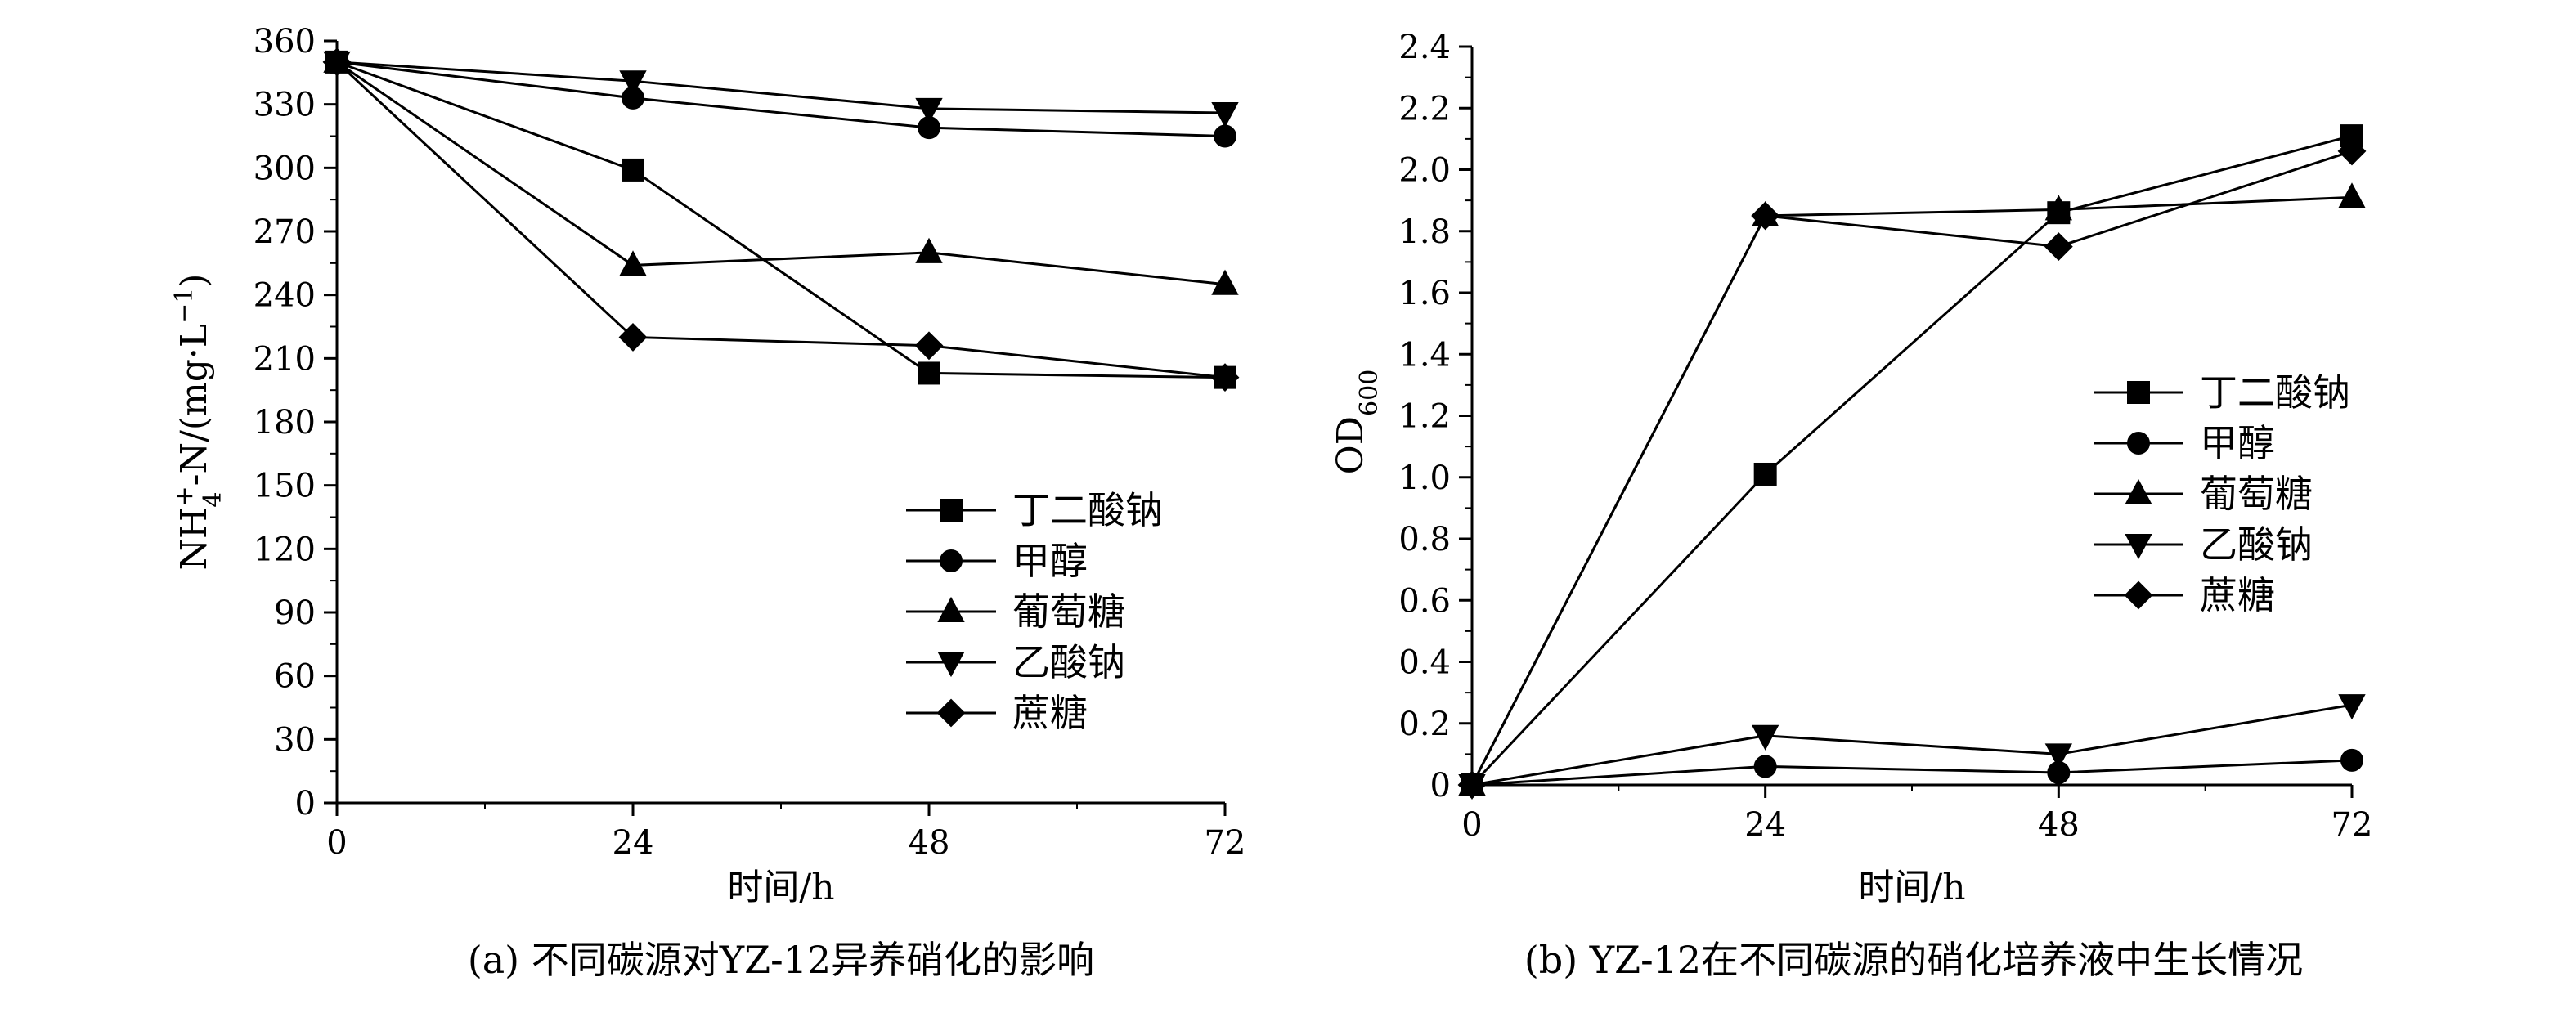 This screenshot has height=1022, width=2576. What do you see at coordinates (1424, 355) in the screenshot?
I see `y-tick-label: 1.4` at bounding box center [1424, 355].